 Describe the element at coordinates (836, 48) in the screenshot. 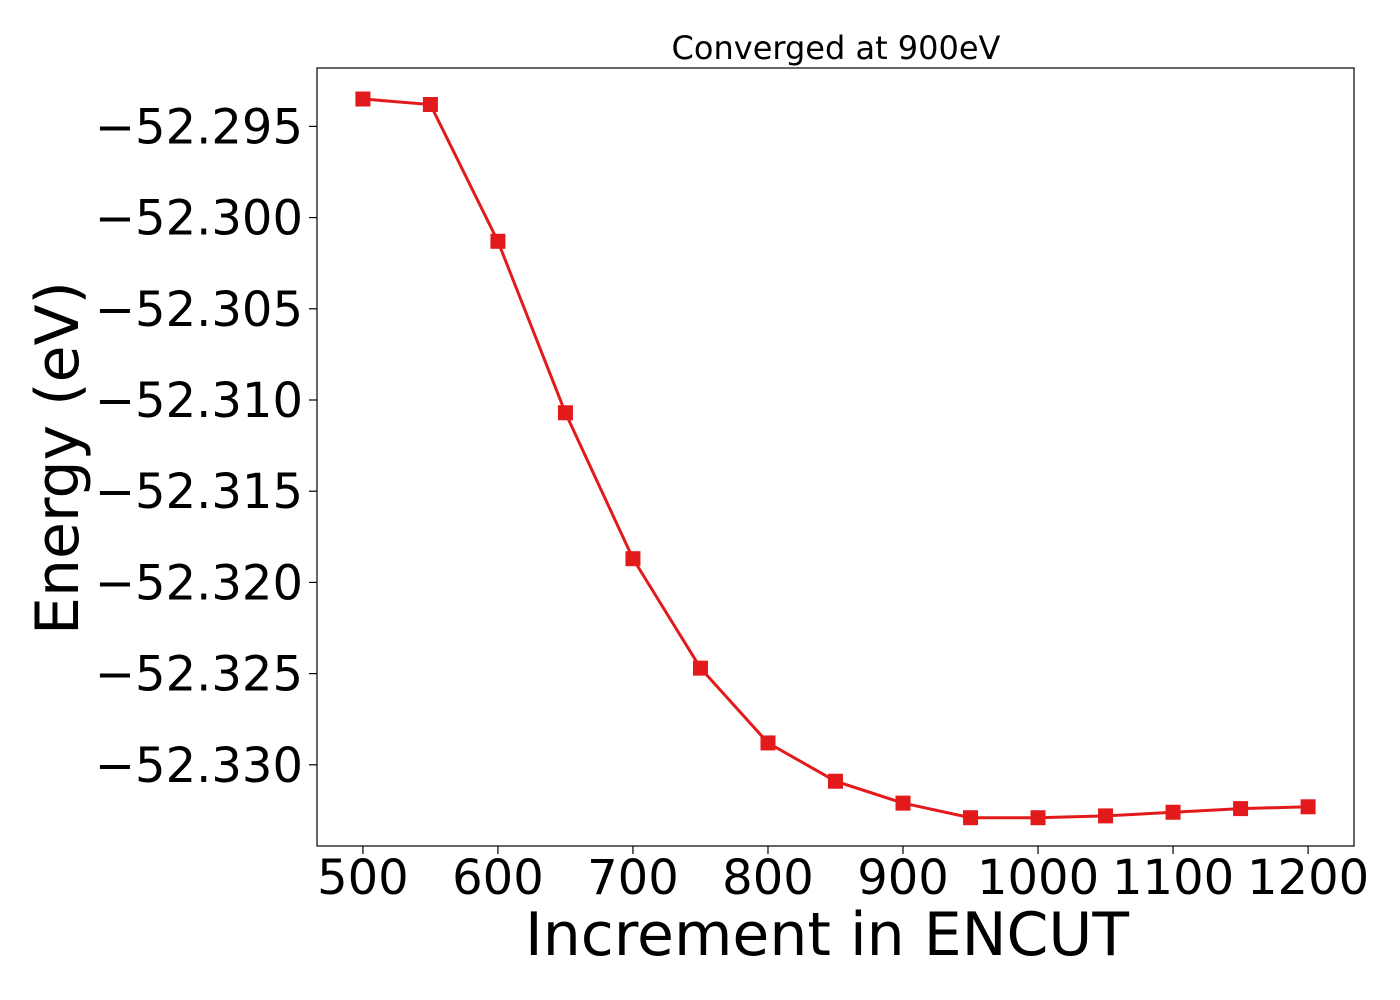

I see `chart-title: Converged at 900eV` at that location.